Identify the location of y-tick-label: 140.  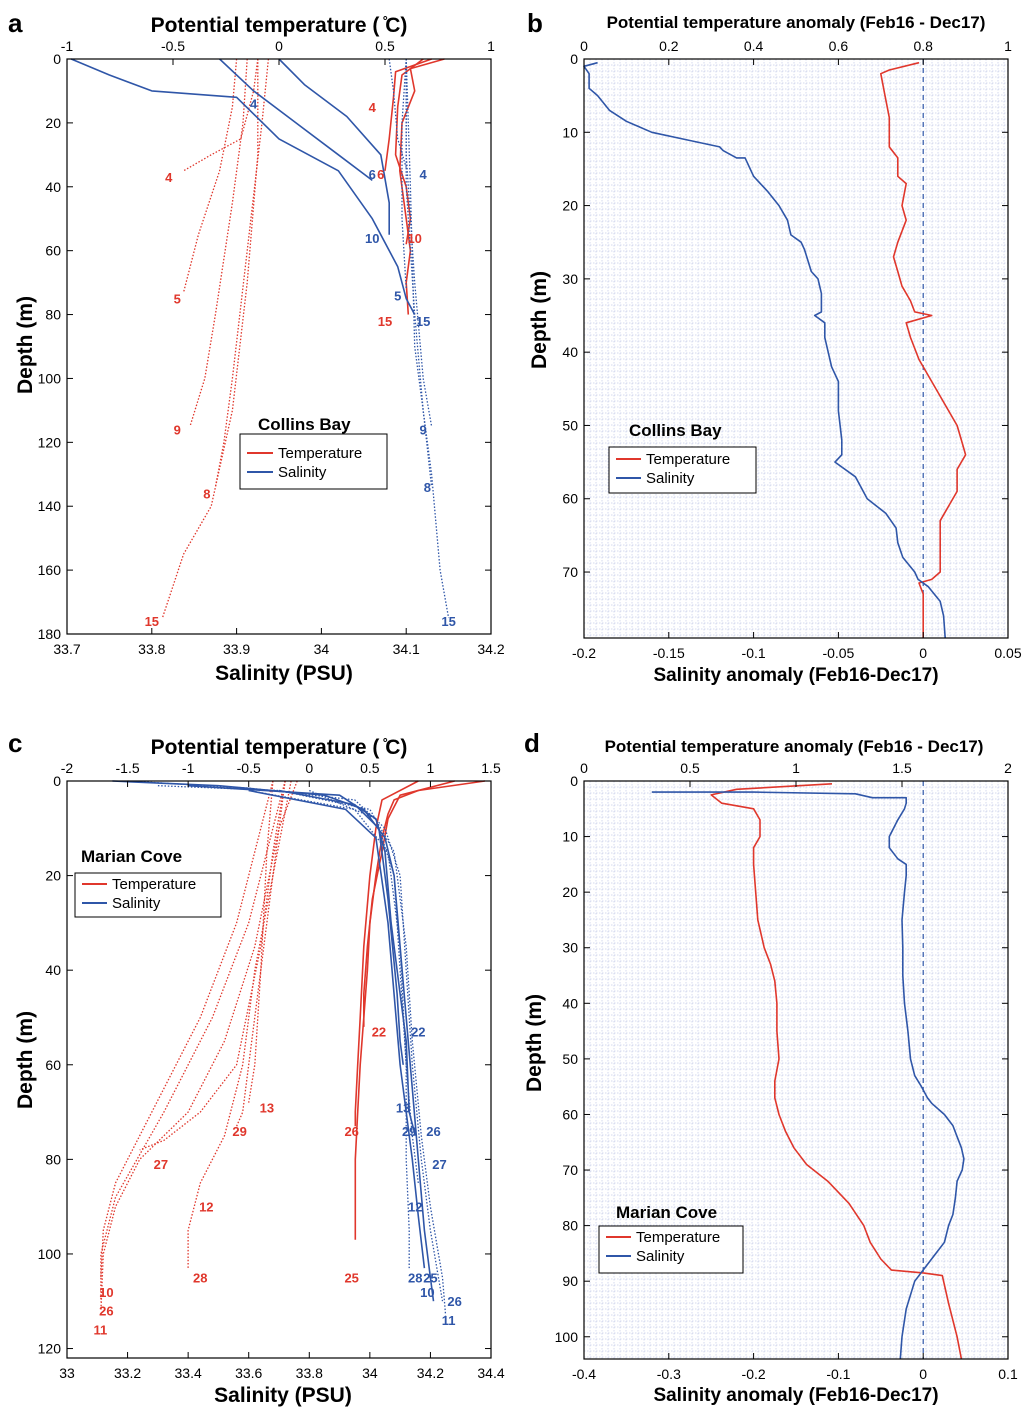
(50, 506).